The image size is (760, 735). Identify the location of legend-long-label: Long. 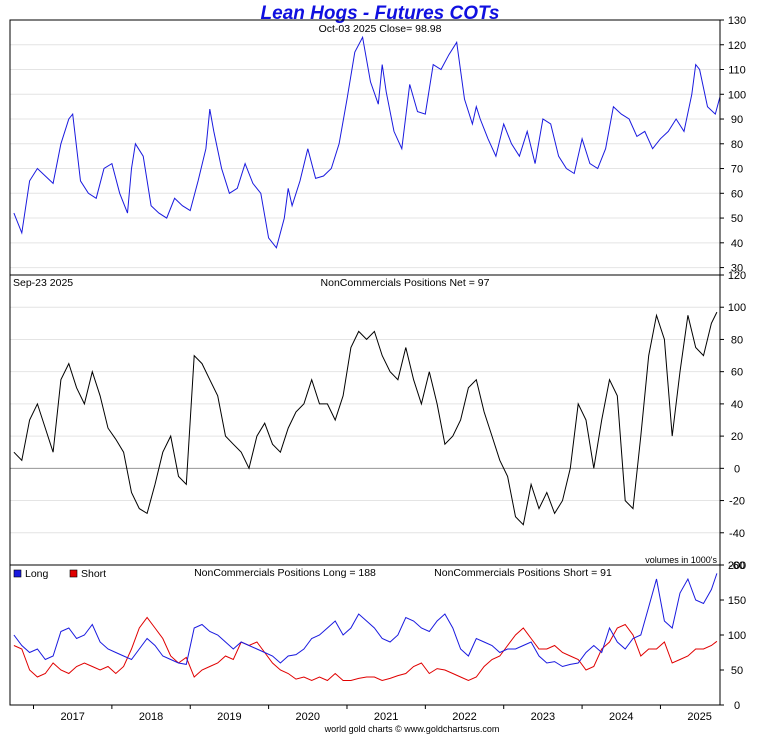
(37, 574).